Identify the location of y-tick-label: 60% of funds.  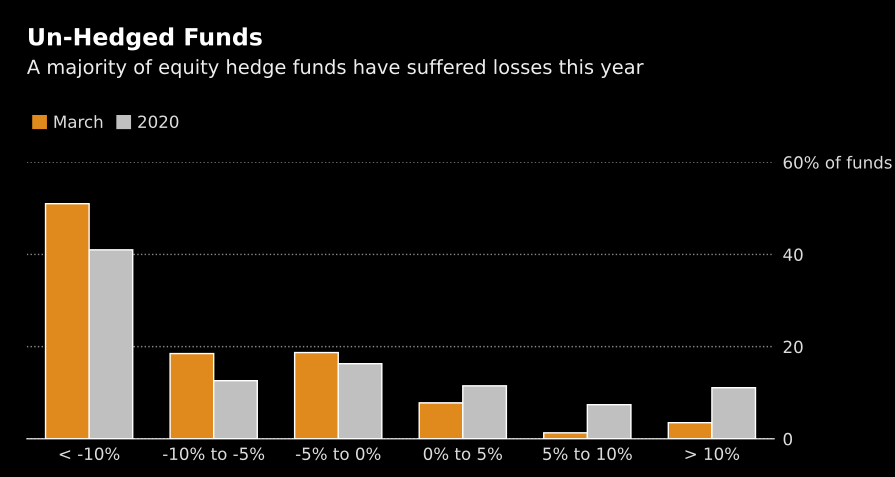
(838, 162).